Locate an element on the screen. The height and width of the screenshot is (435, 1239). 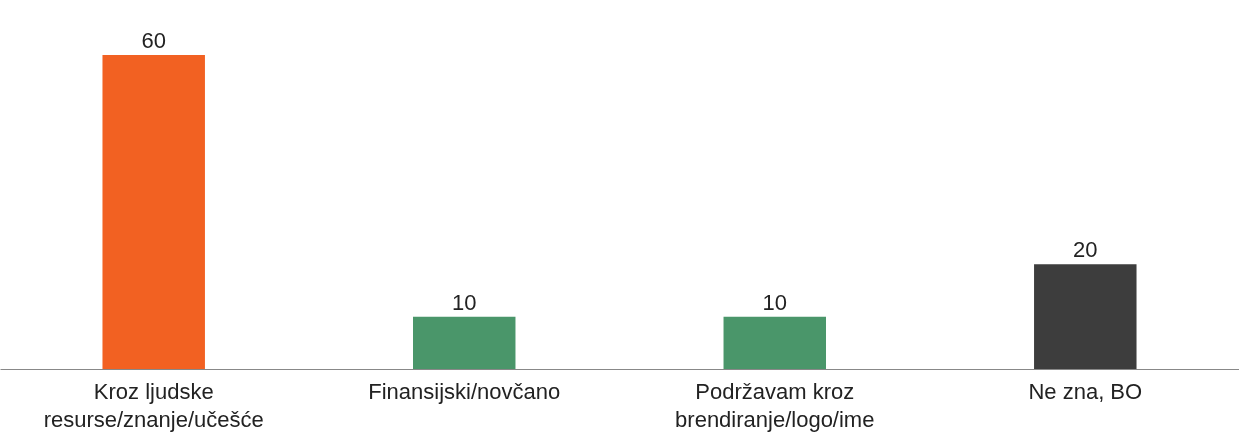
data-label: 60 is located at coordinates (153, 40).